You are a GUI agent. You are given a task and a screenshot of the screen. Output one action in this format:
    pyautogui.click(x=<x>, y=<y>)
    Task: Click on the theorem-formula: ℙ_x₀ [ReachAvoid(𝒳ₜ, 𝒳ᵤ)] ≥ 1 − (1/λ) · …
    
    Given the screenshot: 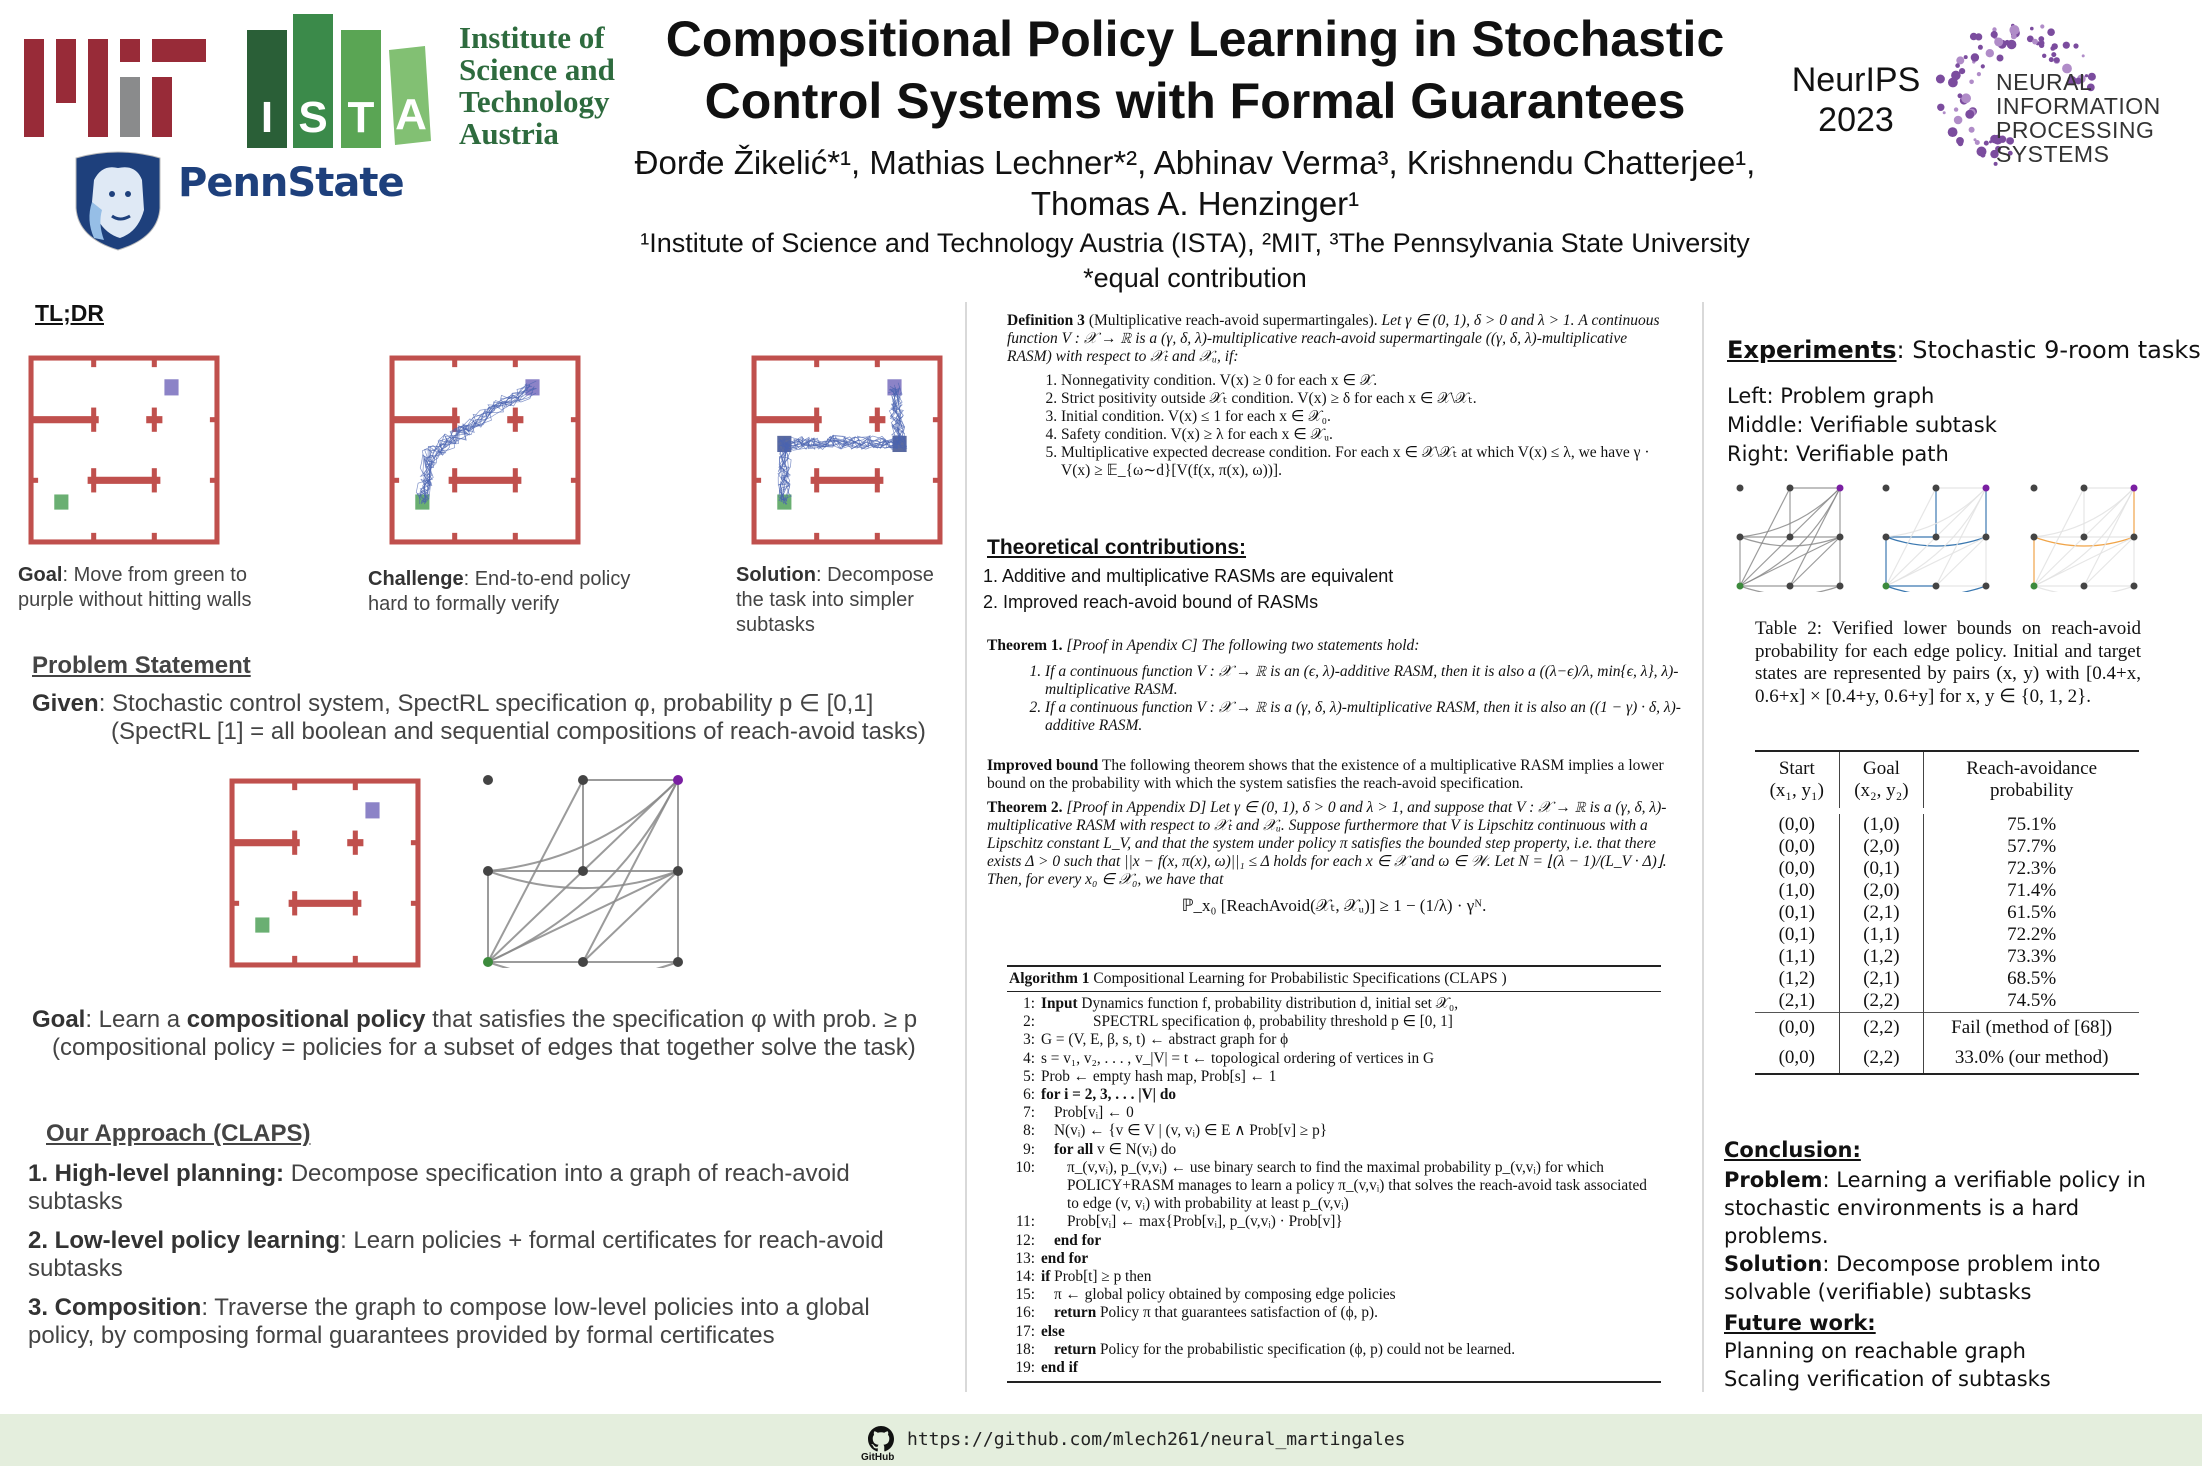 What is the action you would take?
    pyautogui.click(x=1334, y=905)
    